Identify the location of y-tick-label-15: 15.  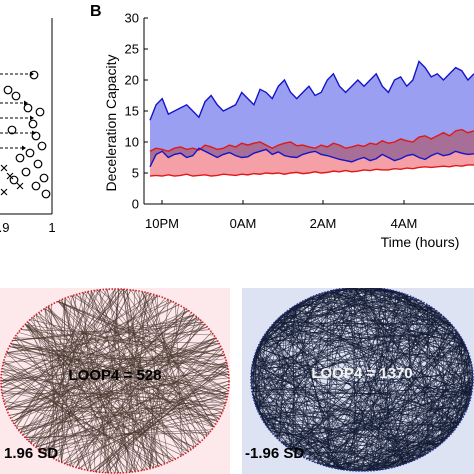
(132, 111).